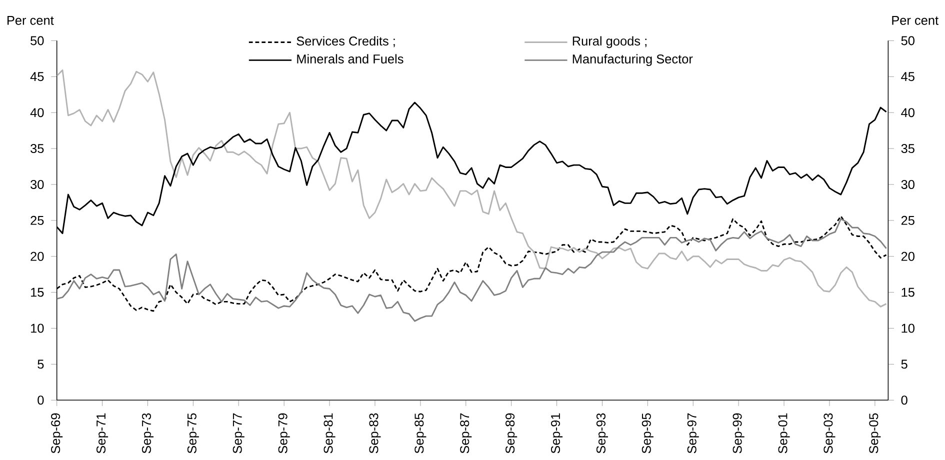 Image resolution: width=945 pixels, height=460 pixels. Describe the element at coordinates (193, 433) in the screenshot. I see `x-tick-label: Sep-75` at that location.